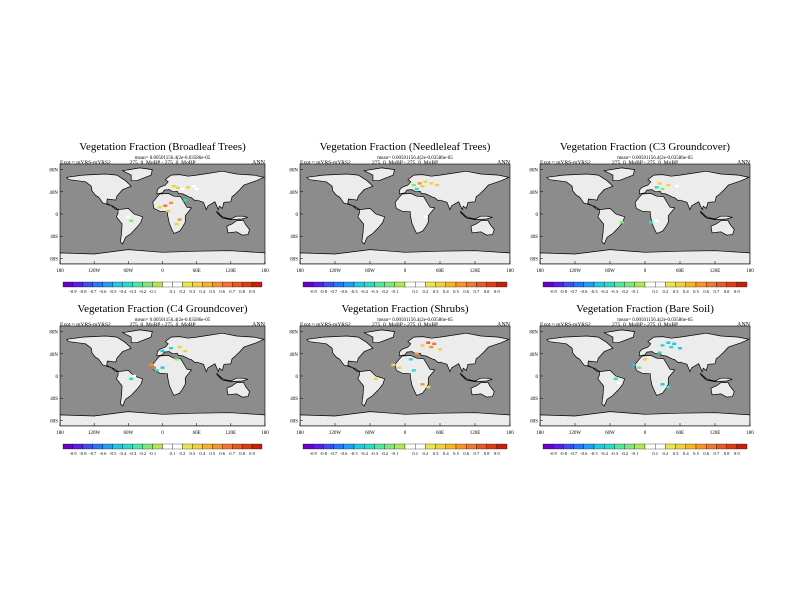  I want to click on panel-expt-label: Expt = mYRS-mYRS2, so click(565, 163).